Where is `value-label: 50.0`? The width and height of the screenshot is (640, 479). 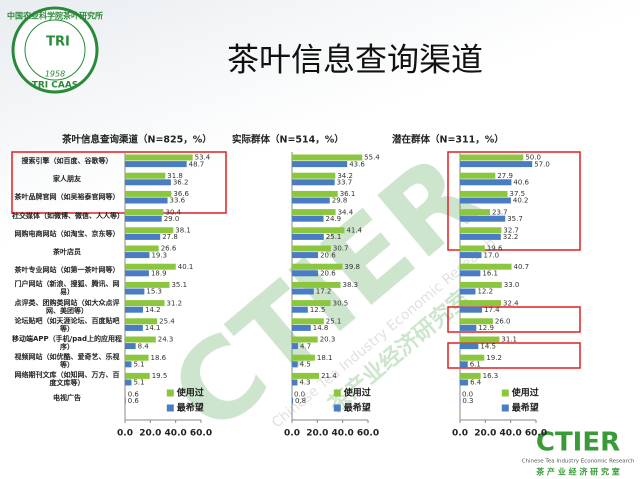
value-label: 50.0 is located at coordinates (533, 158).